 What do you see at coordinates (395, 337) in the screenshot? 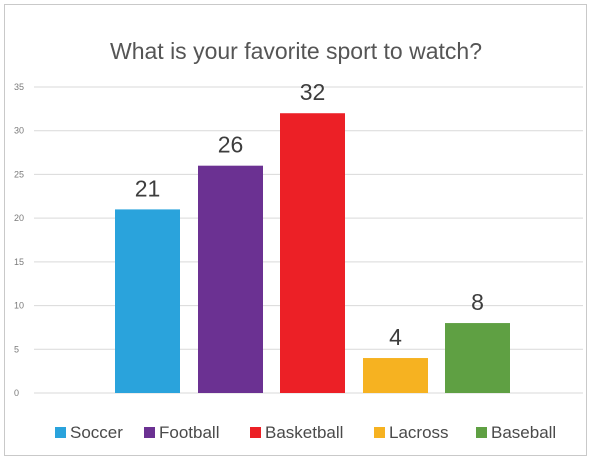
I see `data-label-lacross: 4` at bounding box center [395, 337].